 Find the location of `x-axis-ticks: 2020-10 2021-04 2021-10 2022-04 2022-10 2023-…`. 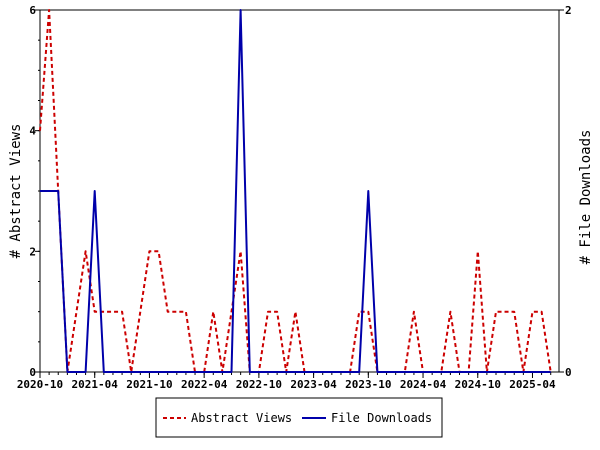

x-axis-ticks: 2020-10 2021-04 2021-10 2022-04 2022-10 2023-… is located at coordinates (286, 381).